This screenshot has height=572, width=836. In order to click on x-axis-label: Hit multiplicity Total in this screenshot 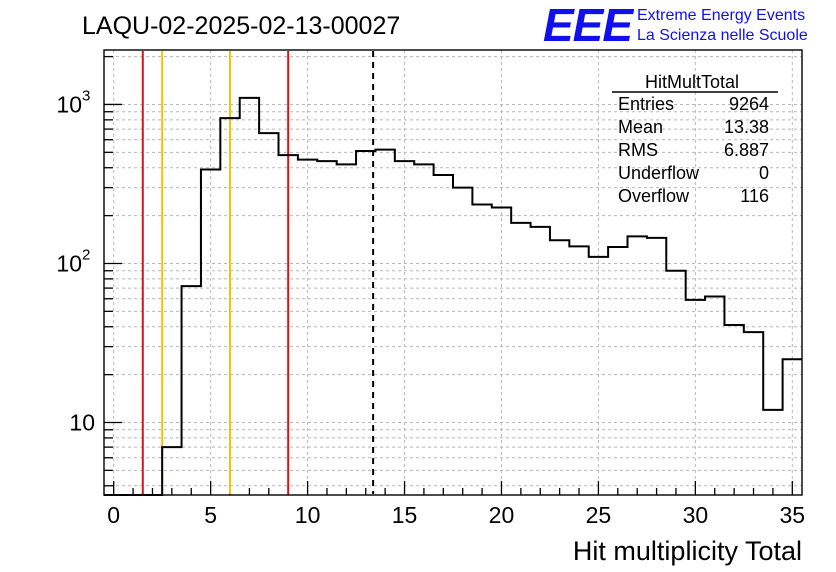, I will do `click(687, 551)`.